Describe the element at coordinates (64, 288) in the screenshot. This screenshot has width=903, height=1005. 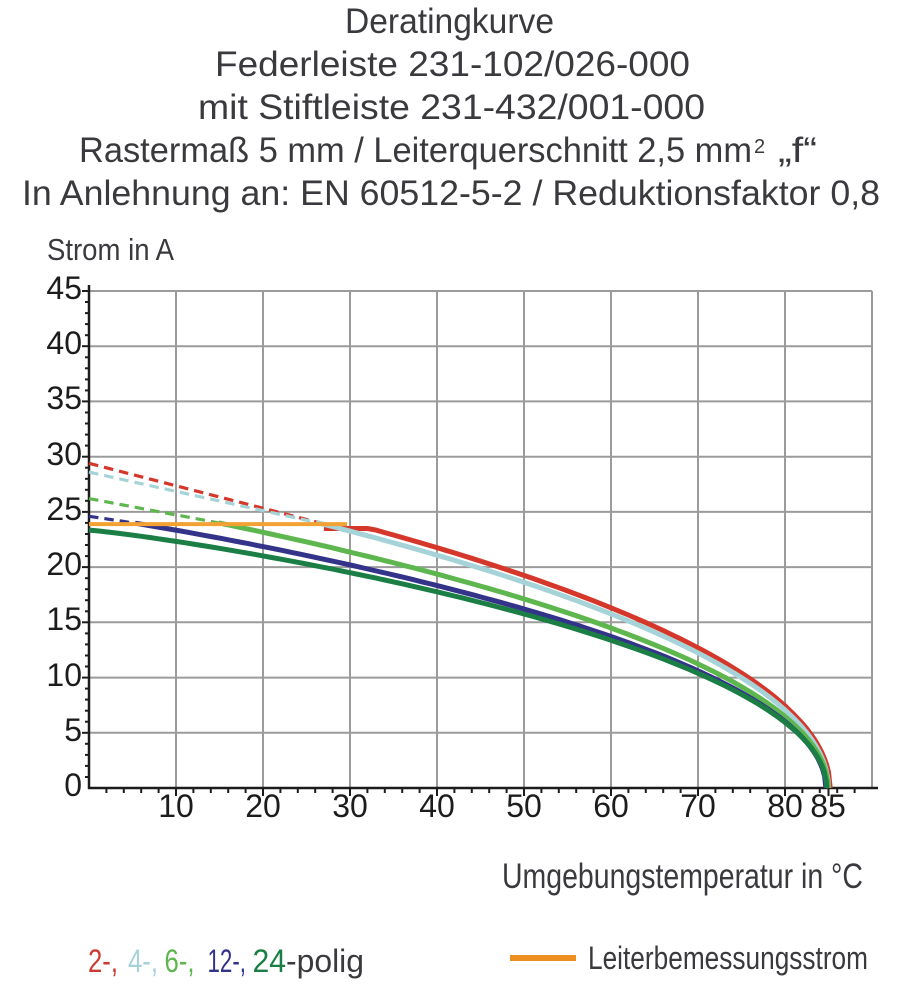
I see `svg-text: 45` at that location.